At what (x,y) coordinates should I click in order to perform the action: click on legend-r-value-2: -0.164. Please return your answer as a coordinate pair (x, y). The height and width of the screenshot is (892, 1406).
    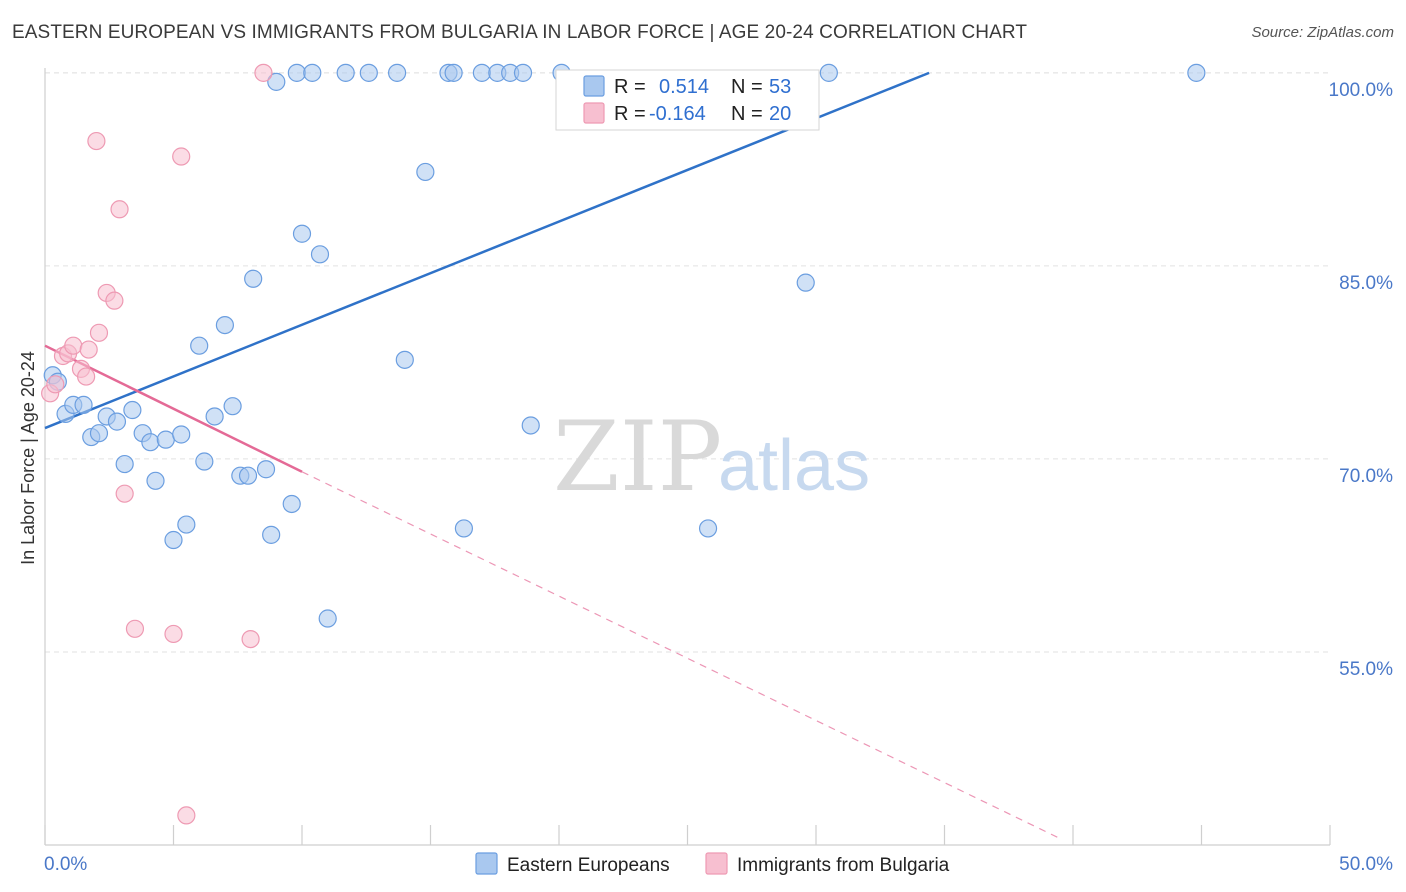
    Looking at the image, I should click on (677, 114).